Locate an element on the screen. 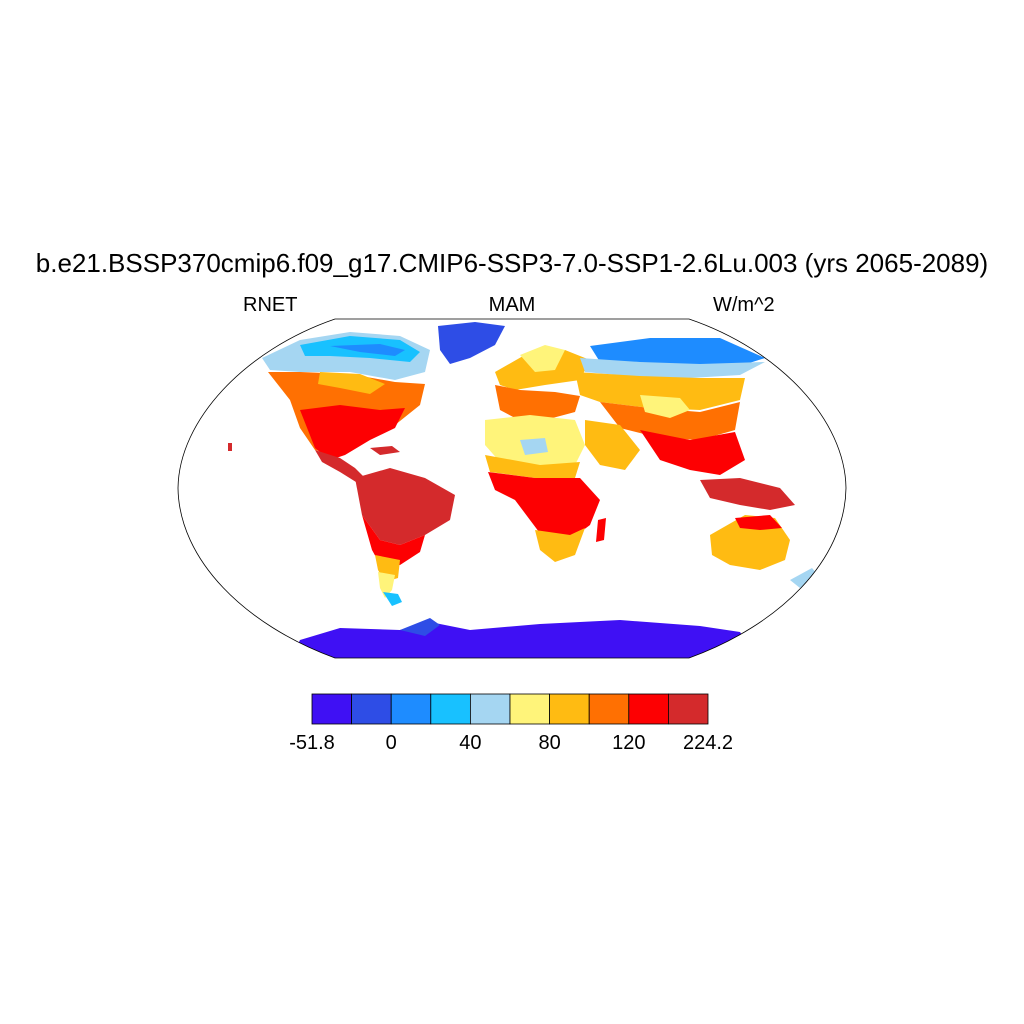 The image size is (1024, 1024). north-america-yellow is located at coordinates (351, 383).